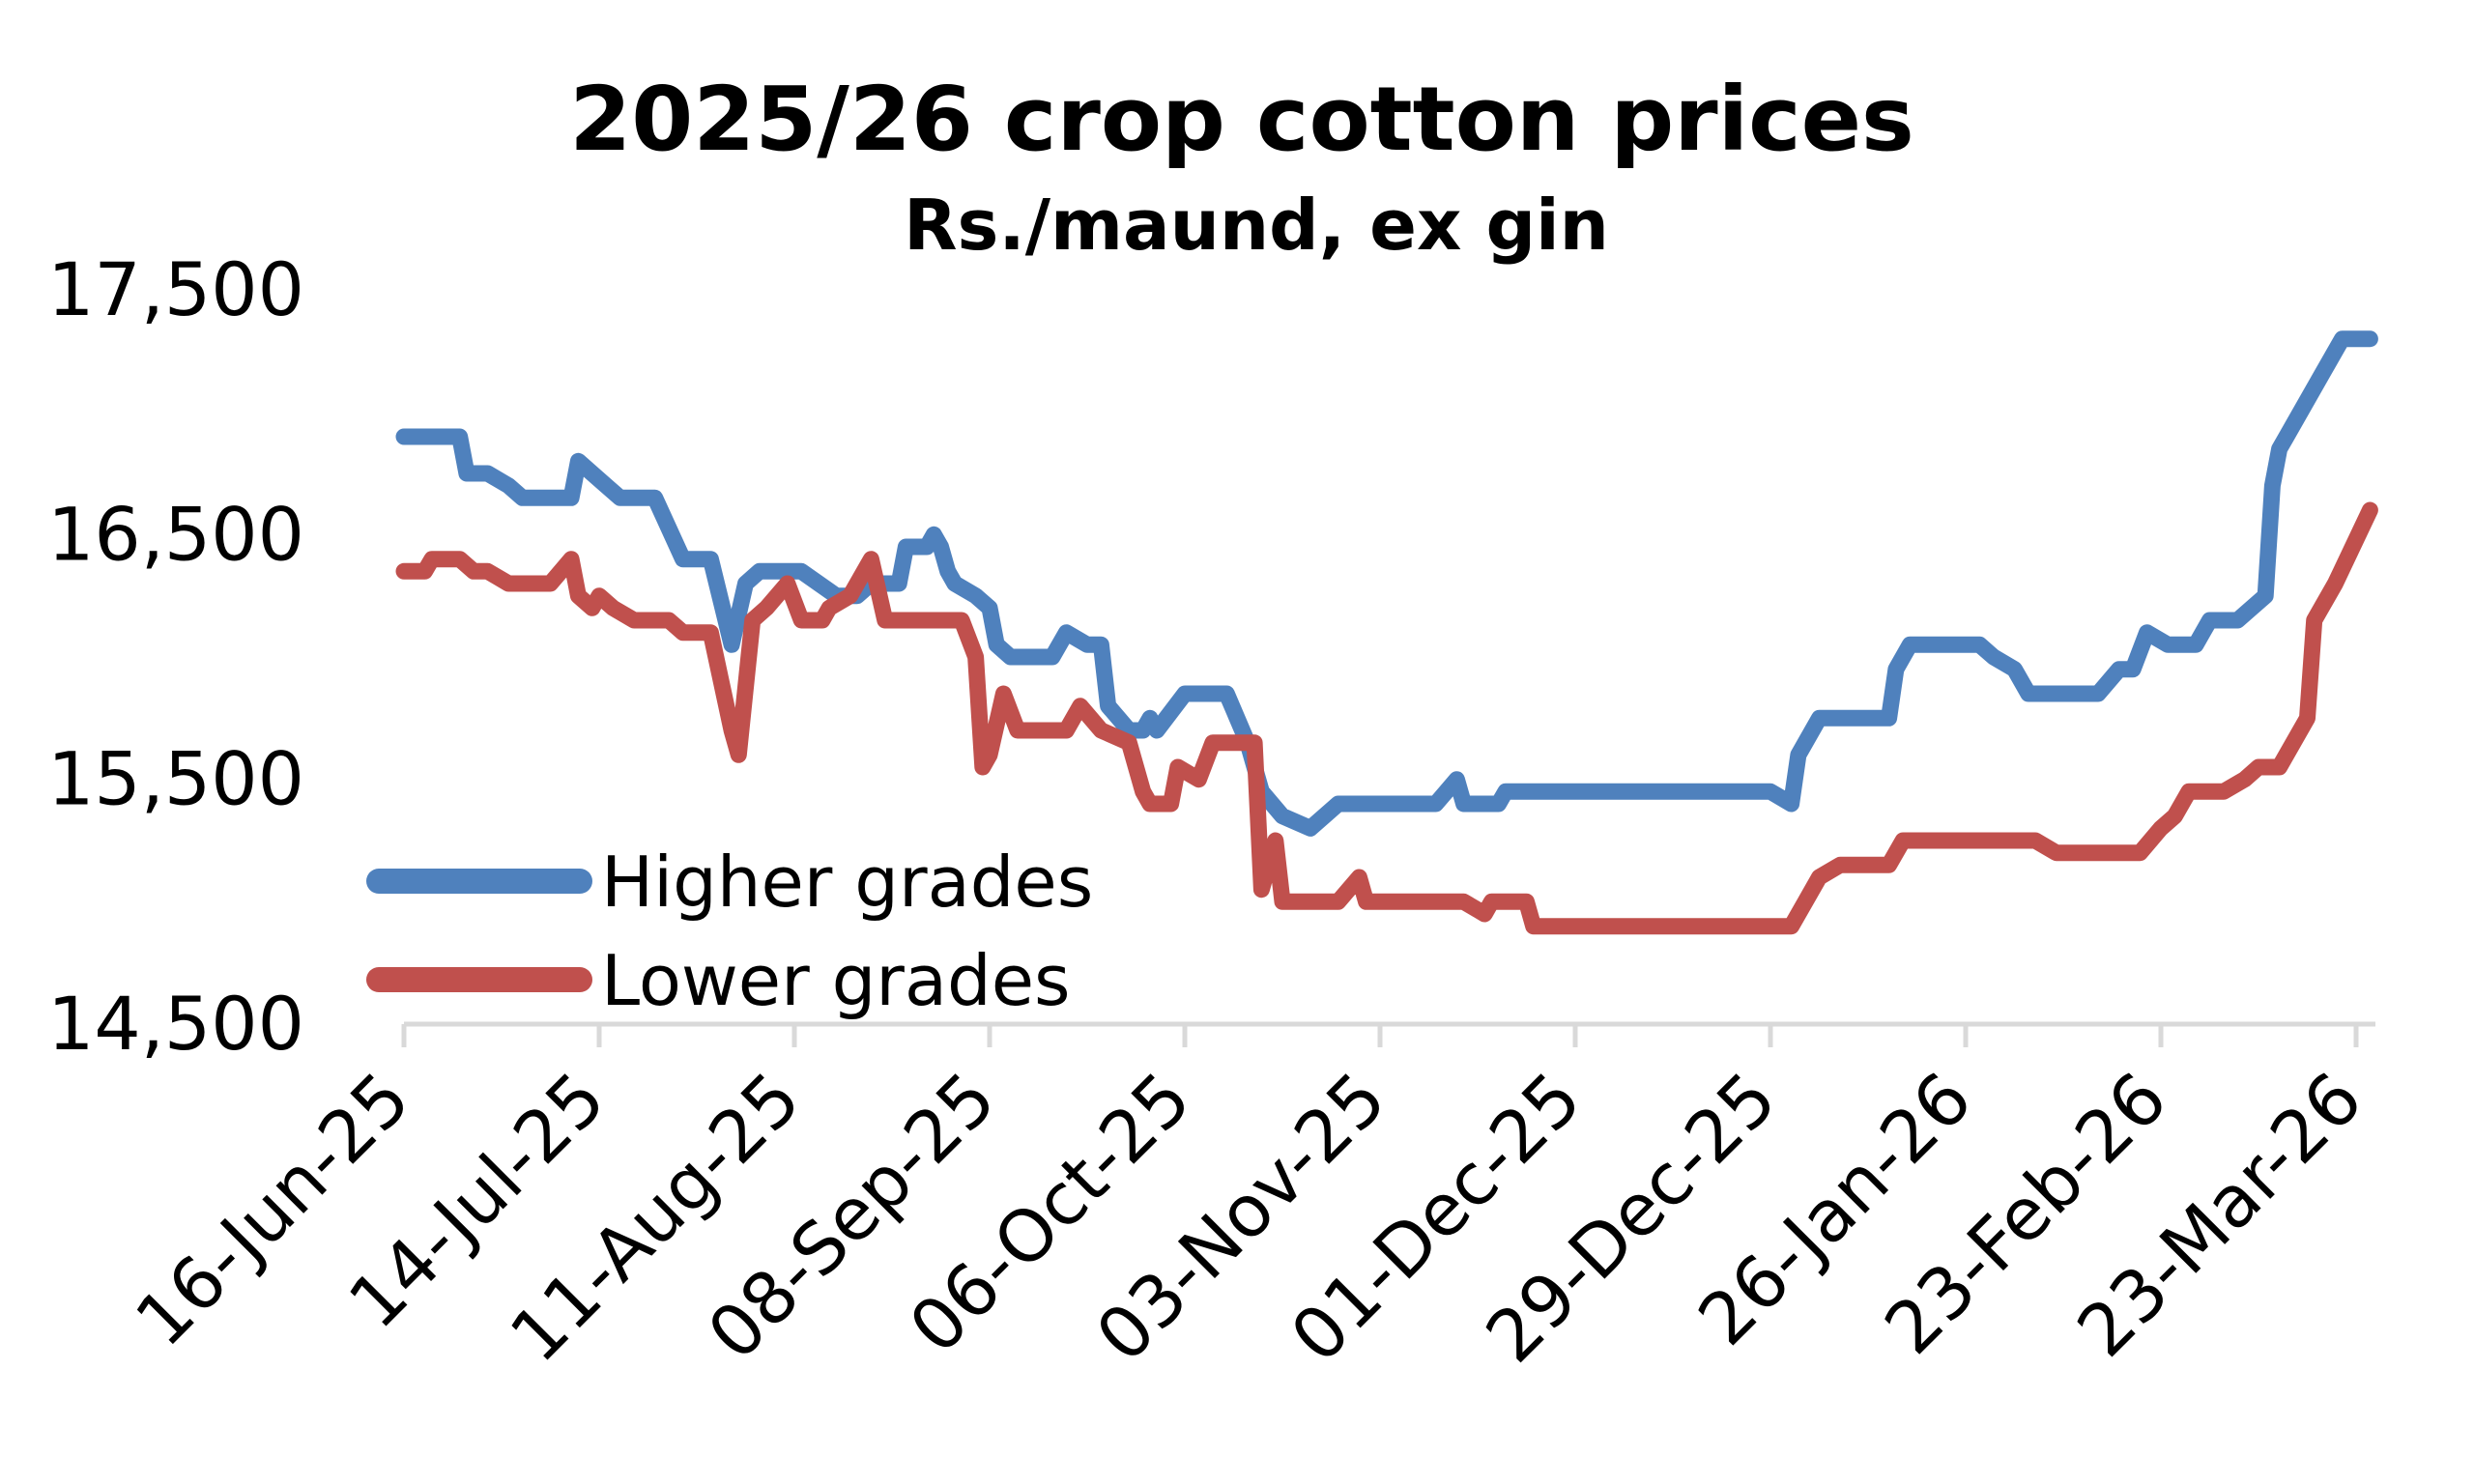 Image resolution: width=2474 pixels, height=1484 pixels. Describe the element at coordinates (176, 534) in the screenshot. I see `y-tick-label: 16,500` at that location.